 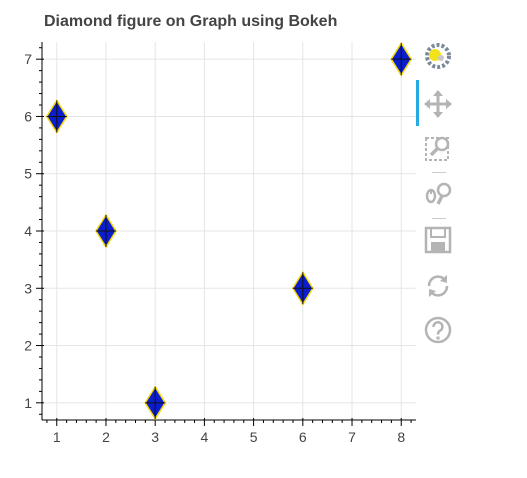 I want to click on toolbar, so click(x=437, y=200).